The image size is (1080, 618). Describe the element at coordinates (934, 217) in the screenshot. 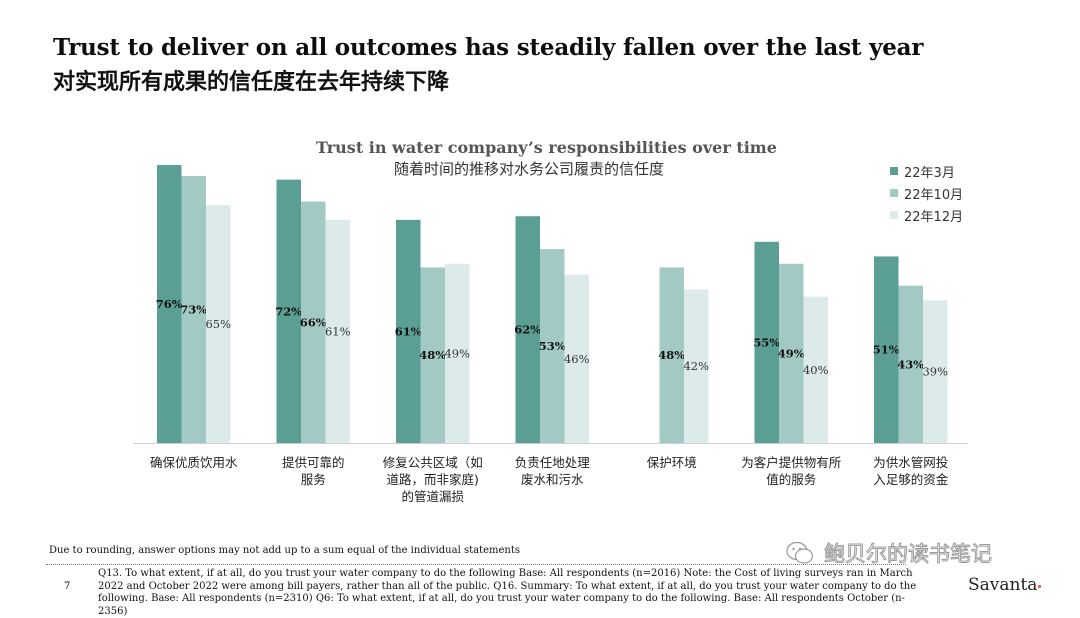

I see `legend-label: 22年12月` at that location.